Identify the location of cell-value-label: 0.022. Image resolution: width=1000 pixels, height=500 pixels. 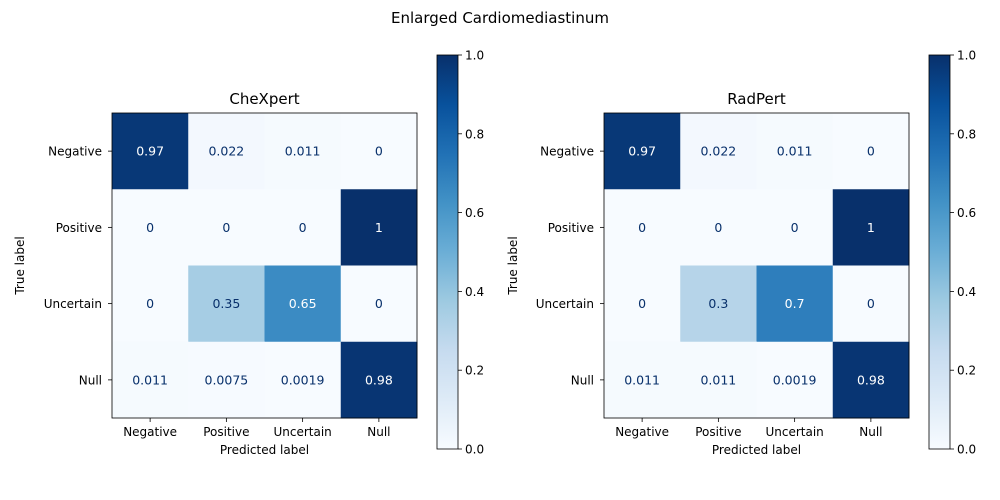
(226, 151).